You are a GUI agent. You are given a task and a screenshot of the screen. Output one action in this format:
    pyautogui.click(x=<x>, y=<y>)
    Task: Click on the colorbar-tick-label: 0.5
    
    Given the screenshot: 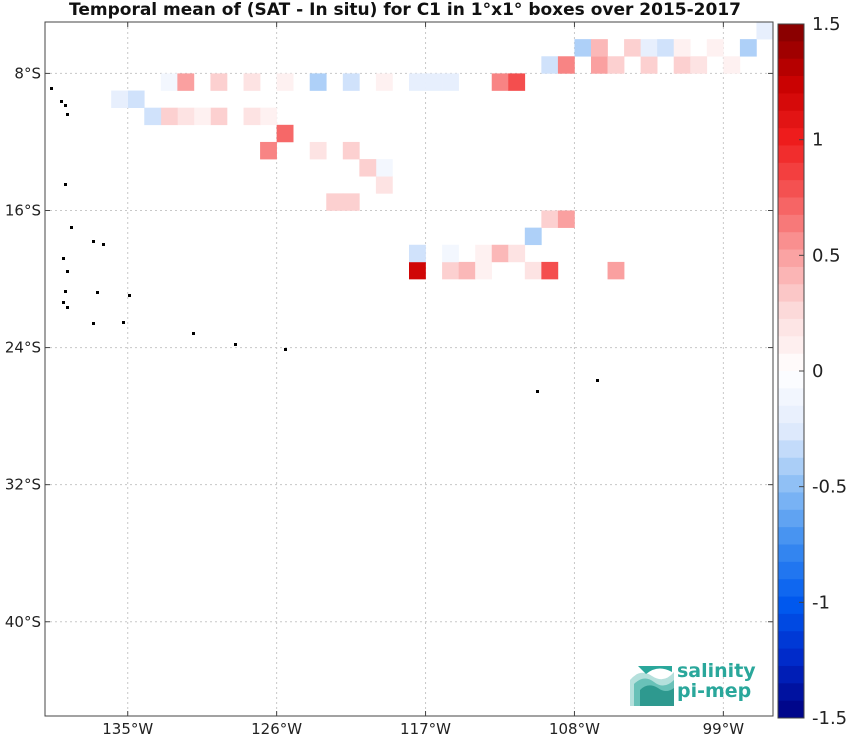 What is the action you would take?
    pyautogui.click(x=826, y=255)
    